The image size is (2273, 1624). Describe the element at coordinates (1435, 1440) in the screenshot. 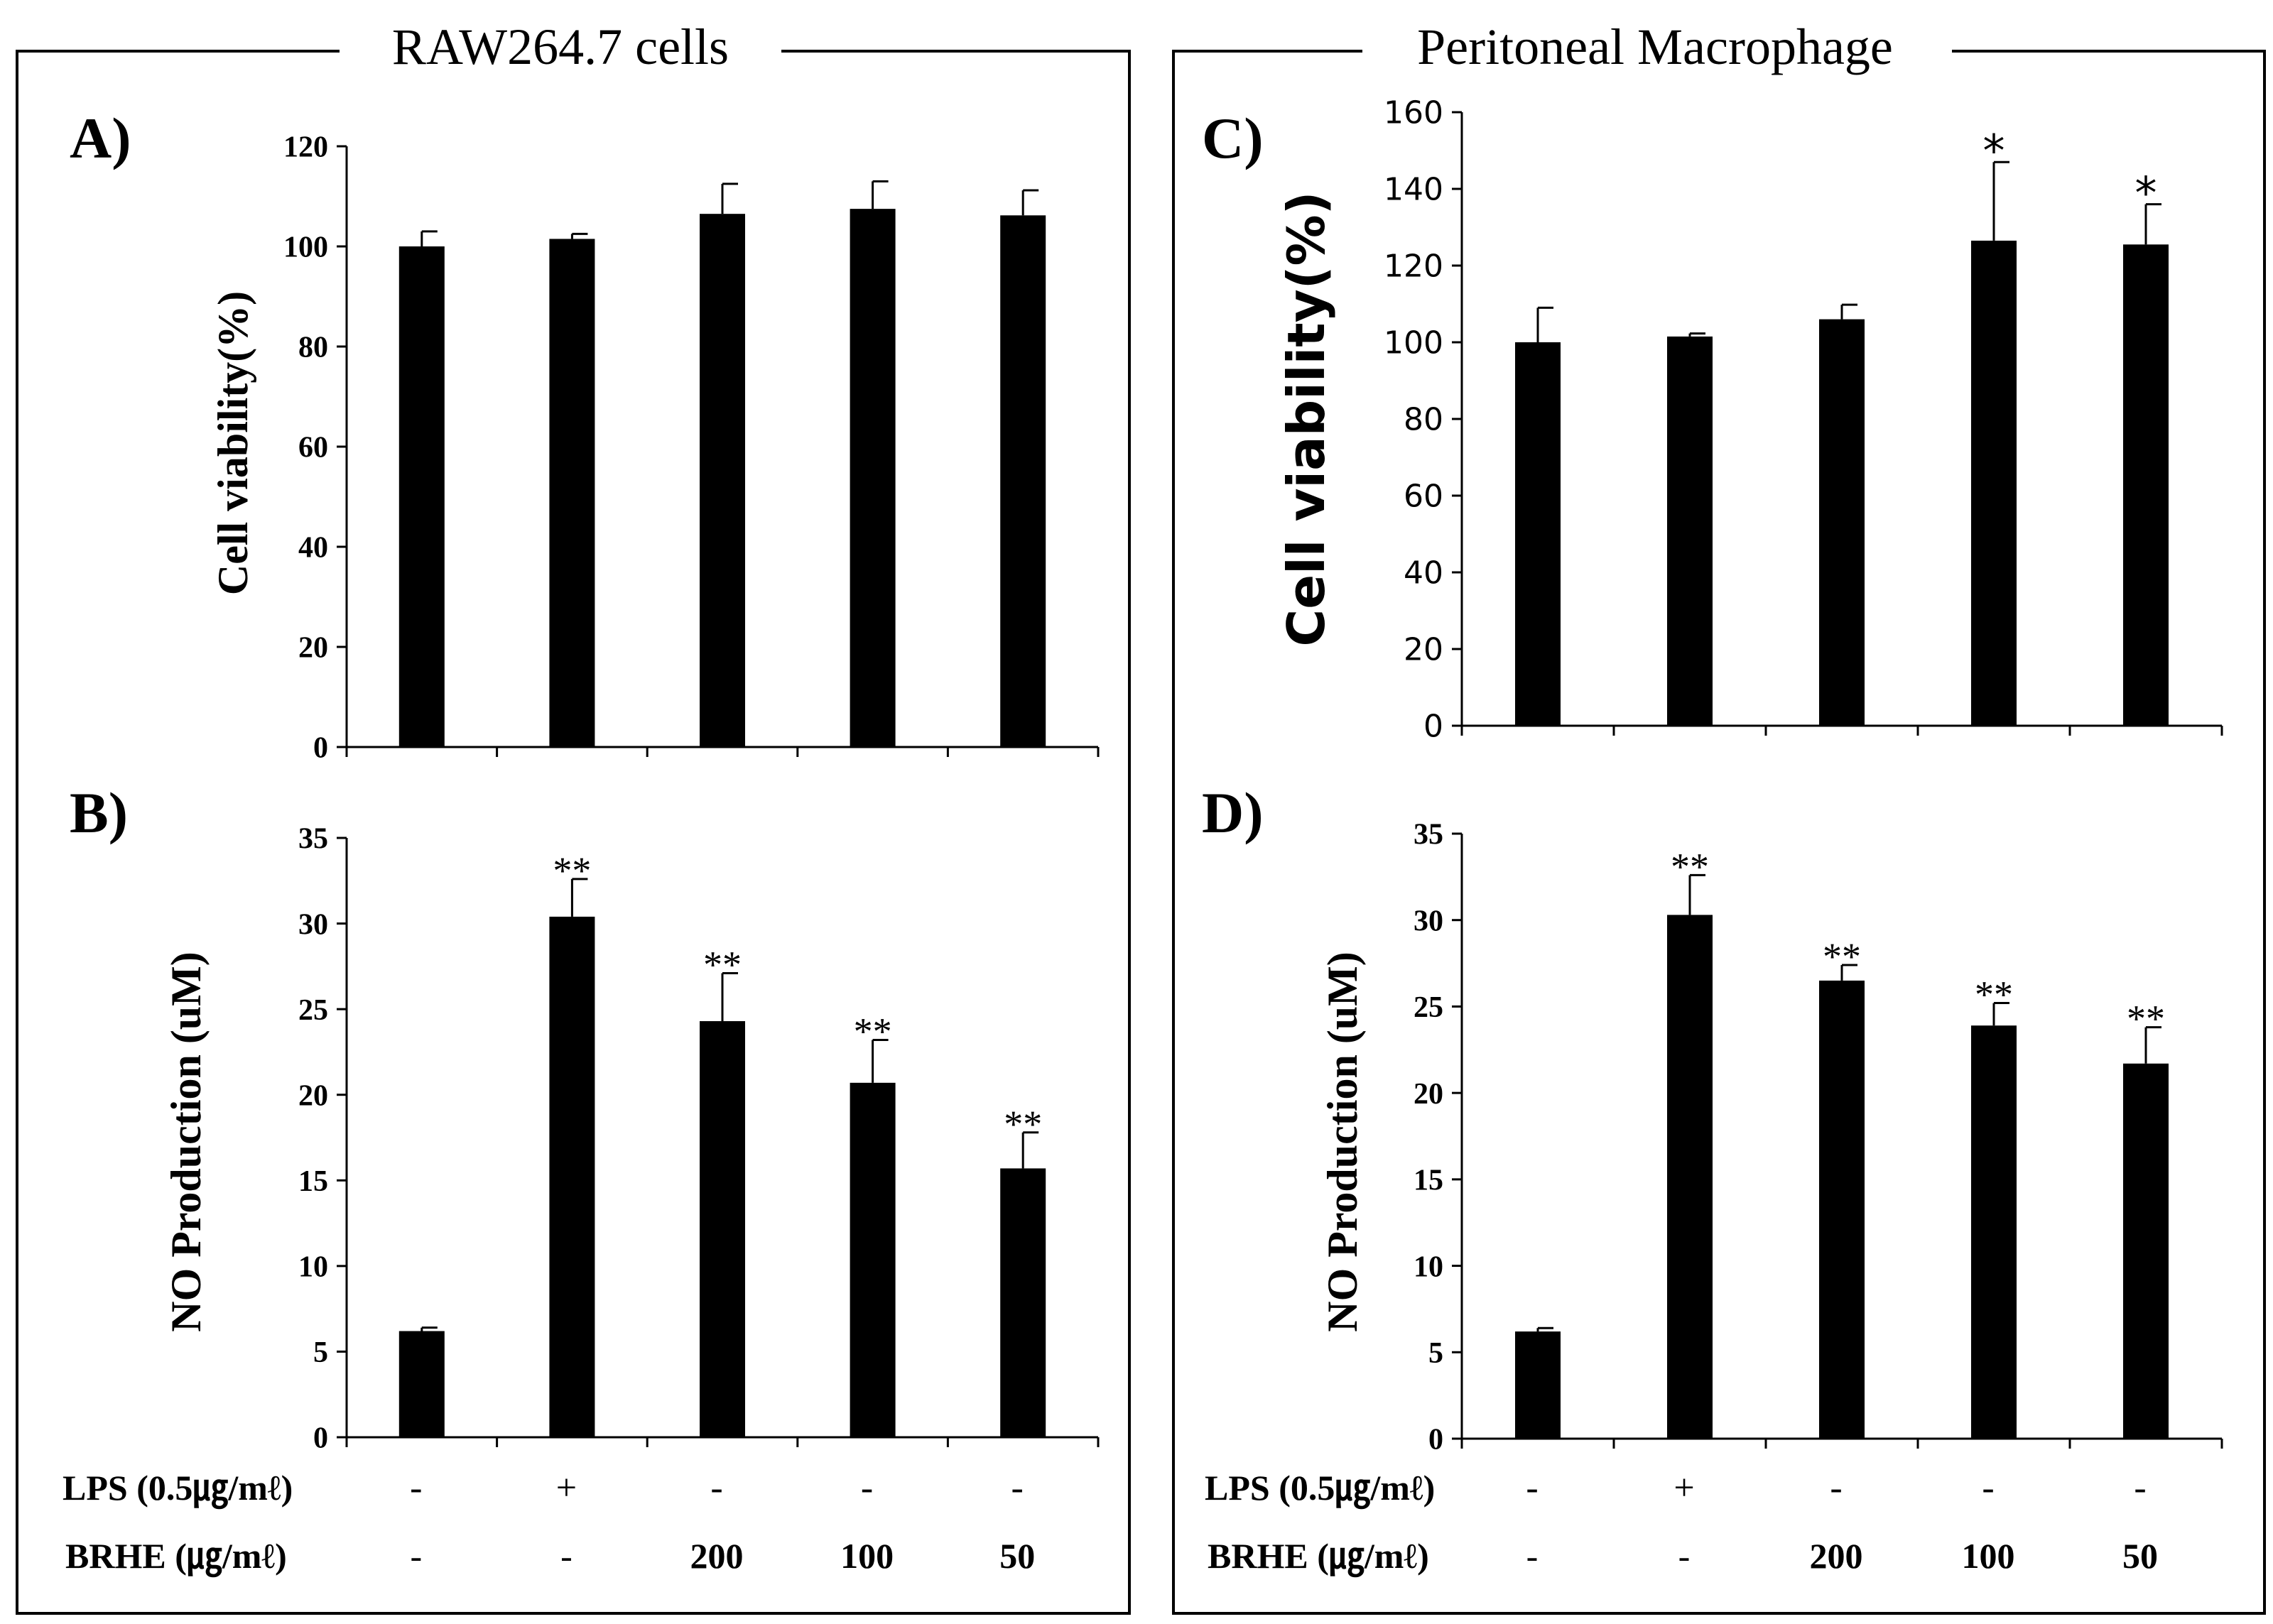

I see `panel-d-ytick-label: 0` at that location.